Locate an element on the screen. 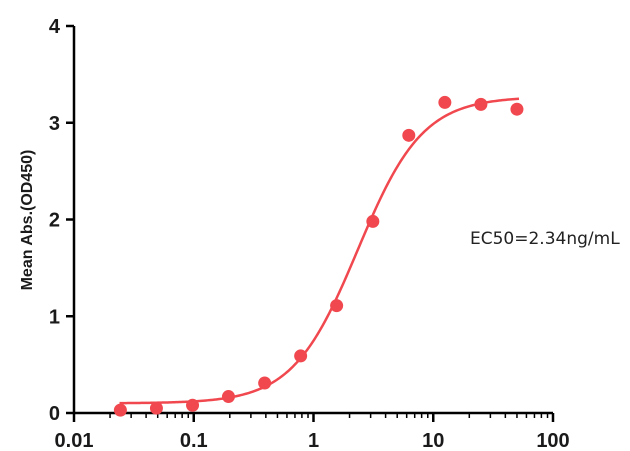 This screenshot has height=451, width=630. y-tick-label-0: 0 is located at coordinates (54, 414).